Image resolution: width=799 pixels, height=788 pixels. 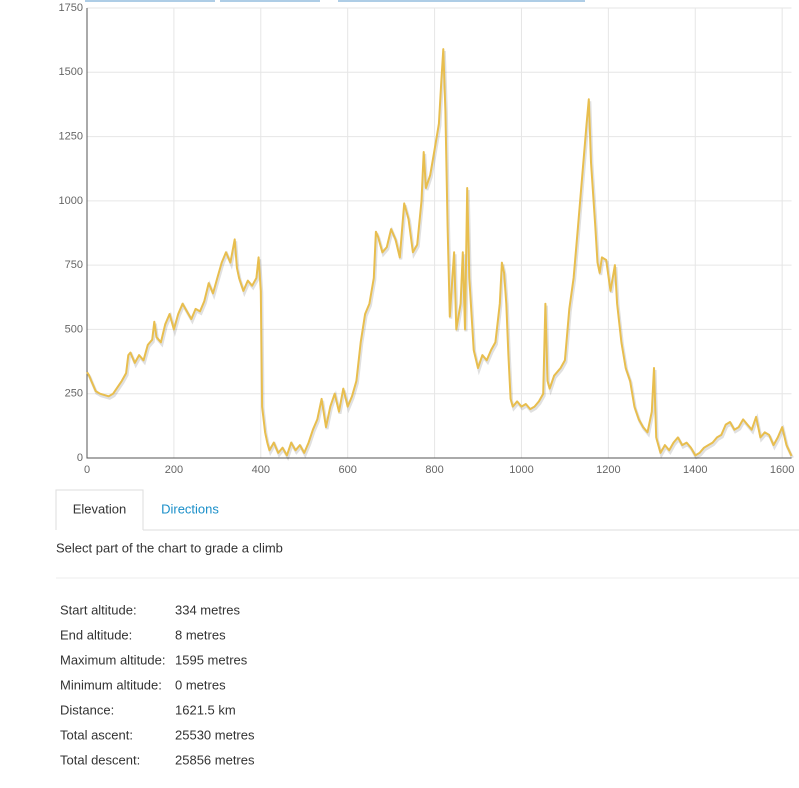 What do you see at coordinates (695, 470) in the screenshot?
I see `x-tick-label: 1400` at bounding box center [695, 470].